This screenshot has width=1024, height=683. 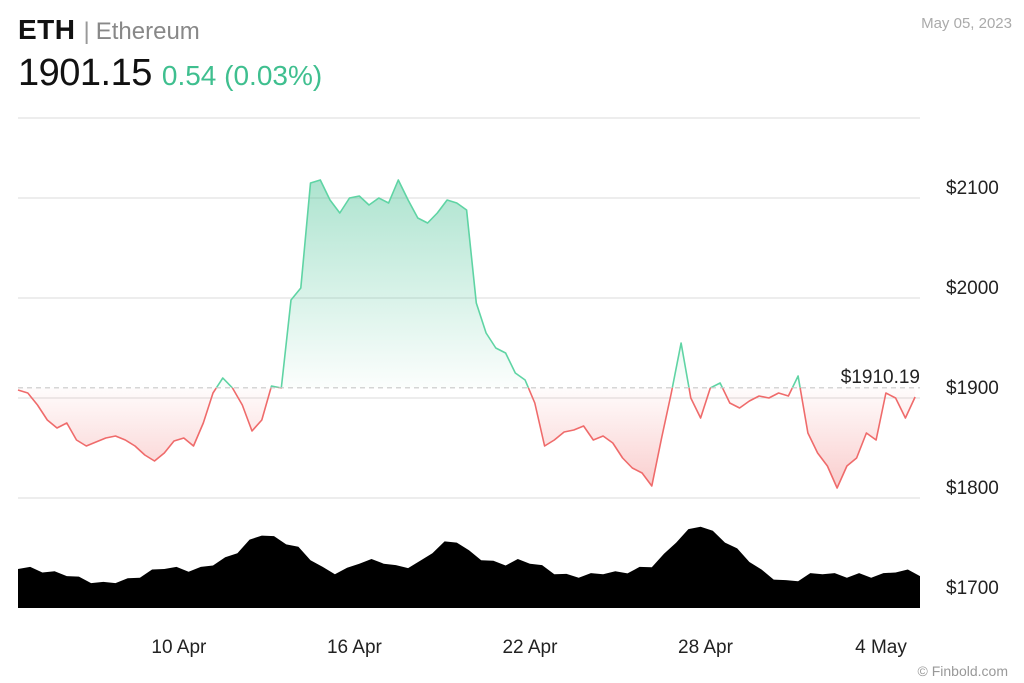 What do you see at coordinates (972, 488) in the screenshot?
I see `y-tick-label: $1800` at bounding box center [972, 488].